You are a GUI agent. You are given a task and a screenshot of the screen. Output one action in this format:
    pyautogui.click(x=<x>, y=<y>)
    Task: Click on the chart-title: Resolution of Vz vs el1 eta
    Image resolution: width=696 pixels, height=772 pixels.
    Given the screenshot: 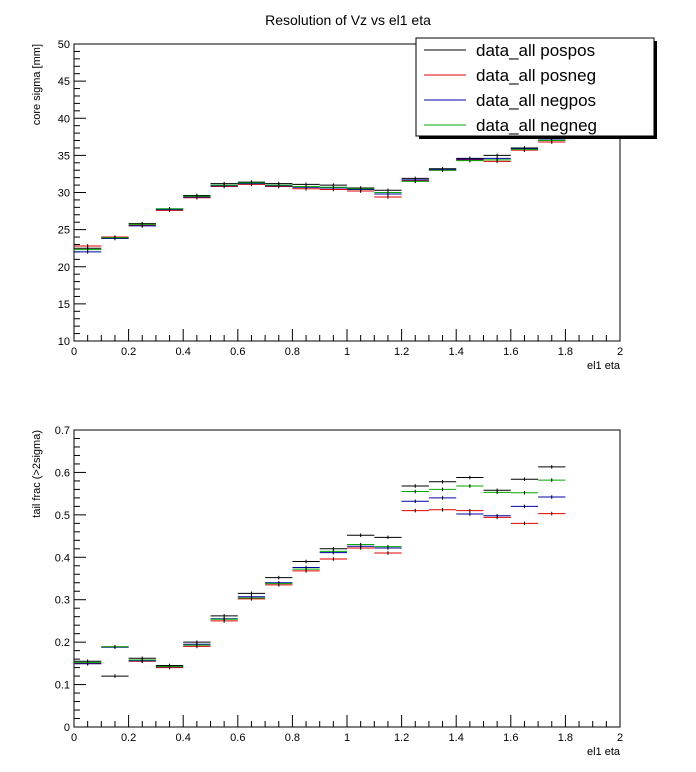 What is the action you would take?
    pyautogui.click(x=348, y=20)
    